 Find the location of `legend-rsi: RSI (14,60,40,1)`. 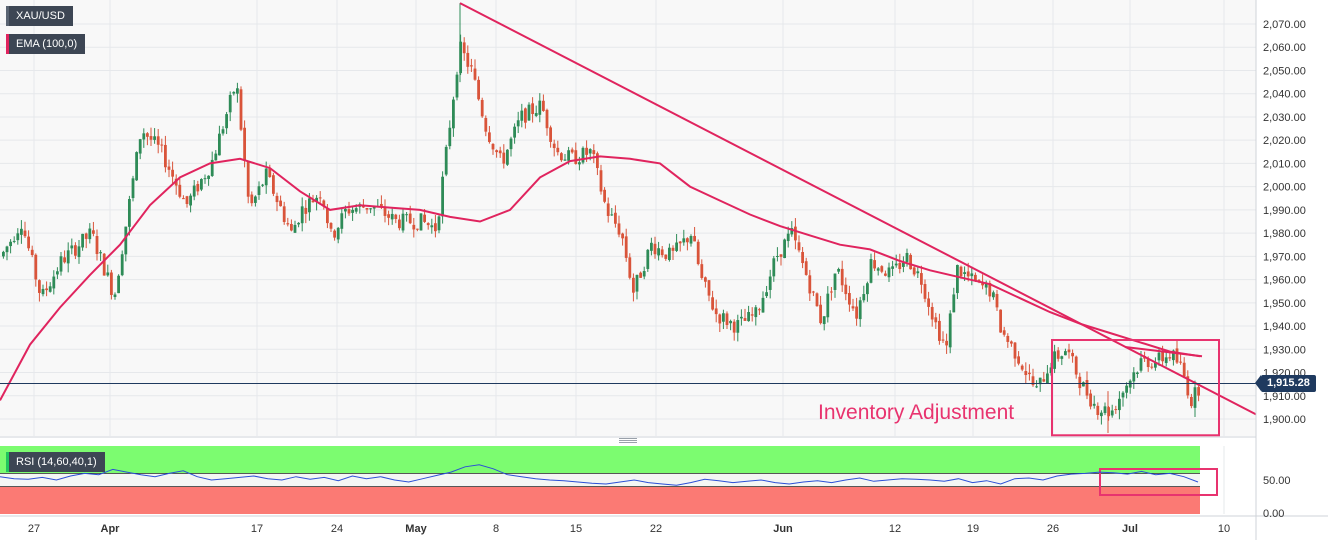

legend-rsi: RSI (14,60,40,1) is located at coordinates (55, 462).